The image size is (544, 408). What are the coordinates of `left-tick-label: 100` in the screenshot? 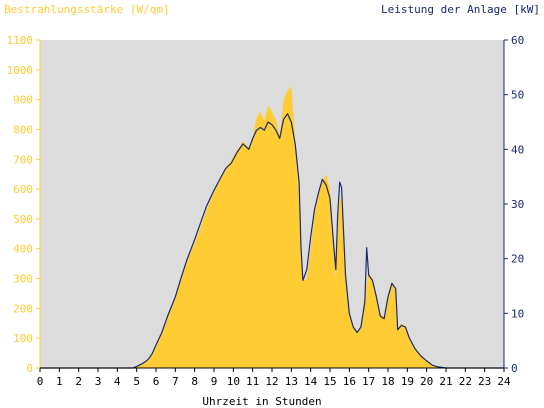 It's located at (23, 338).